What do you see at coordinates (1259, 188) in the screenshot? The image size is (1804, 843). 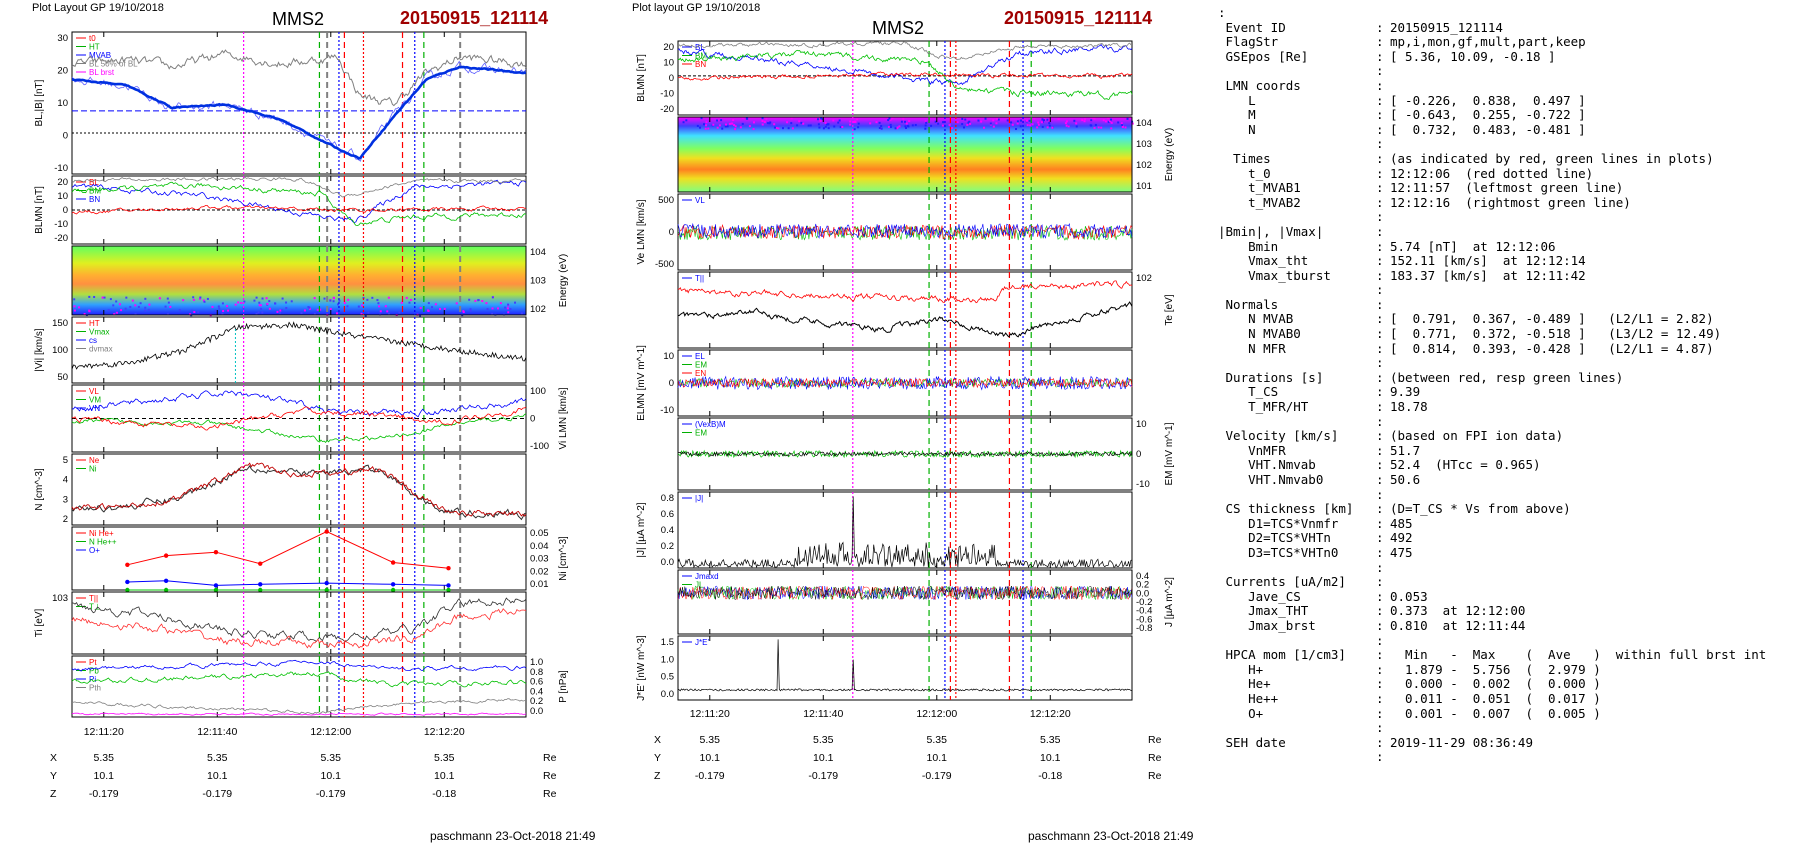 I see `summary-key: t_MVAB1` at bounding box center [1259, 188].